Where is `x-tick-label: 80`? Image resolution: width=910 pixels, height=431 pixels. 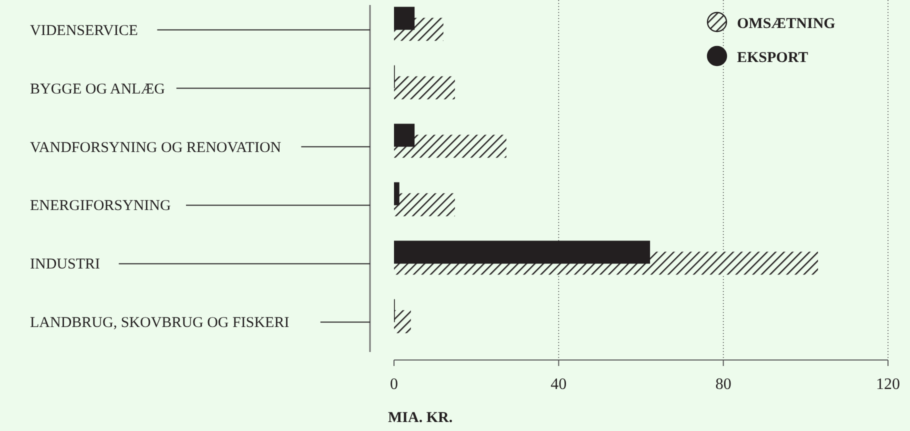 x-tick-label: 80 is located at coordinates (723, 384).